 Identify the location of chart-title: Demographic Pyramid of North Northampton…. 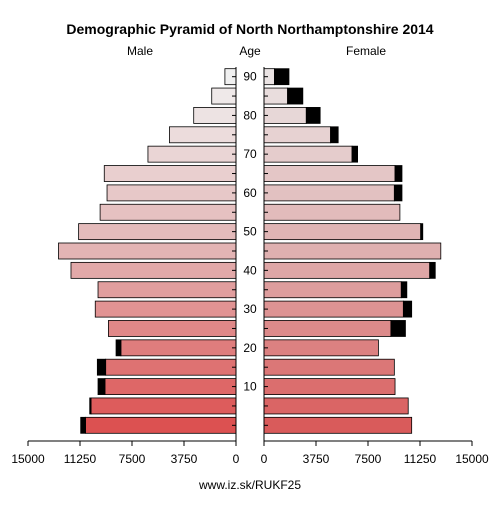
(249, 29).